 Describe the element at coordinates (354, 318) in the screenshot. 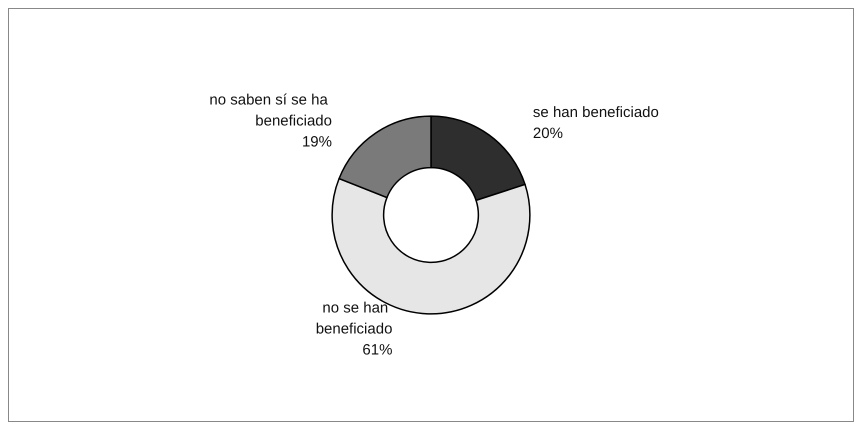

I see `slice-label: no se han beneficiado` at that location.